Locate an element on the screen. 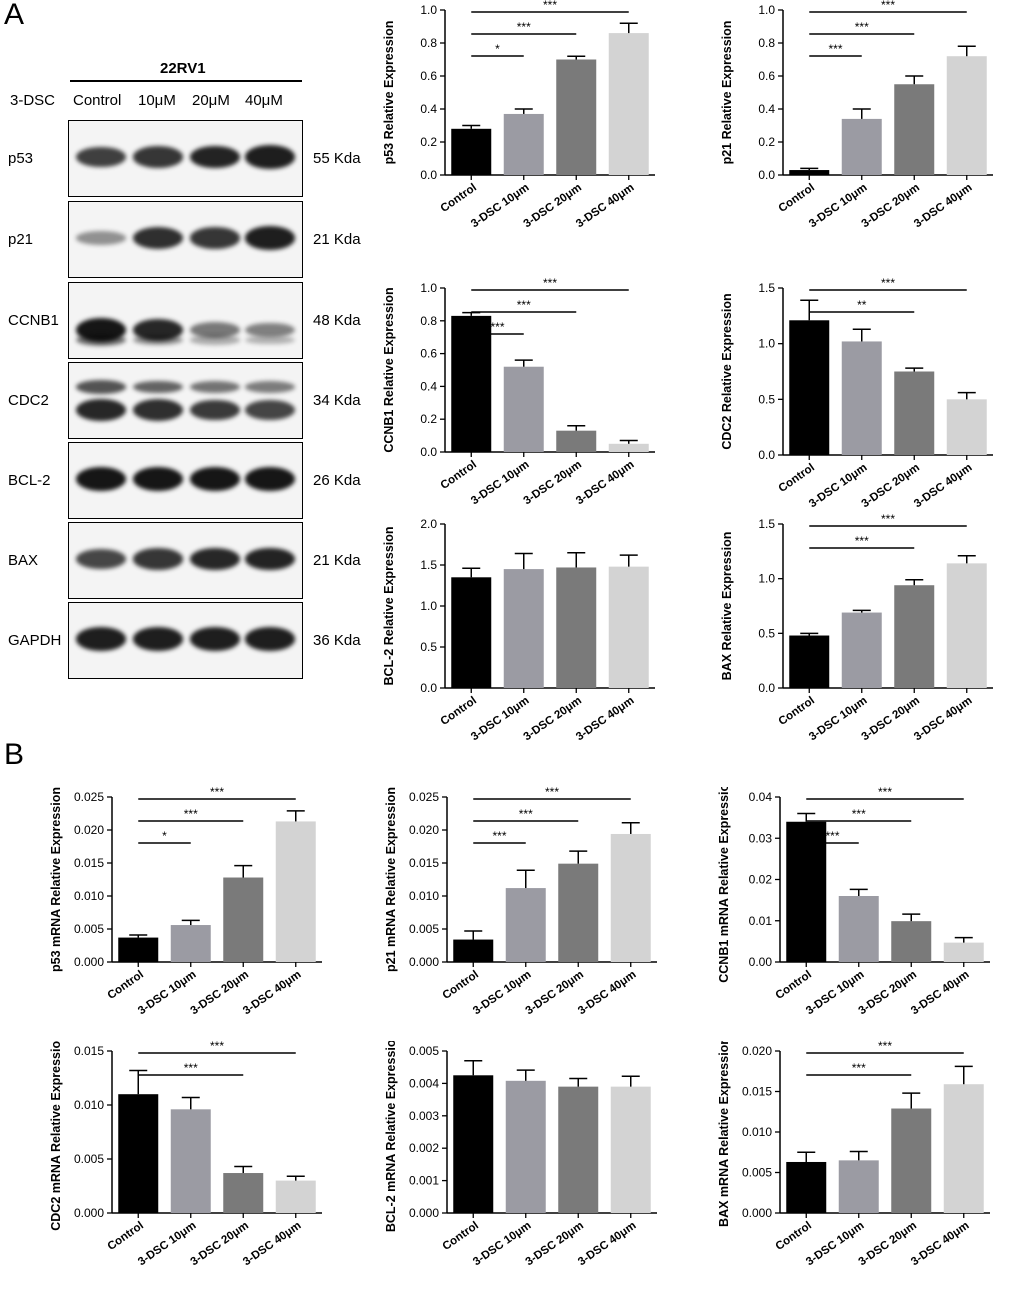 This screenshot has height=1306, width=1024. y-tick-label: 0.01 is located at coordinates (761, 921).